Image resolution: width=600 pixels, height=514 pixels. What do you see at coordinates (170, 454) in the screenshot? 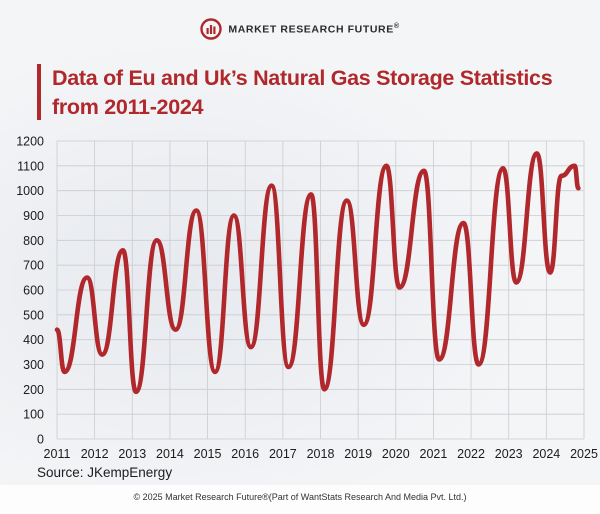
I see `x-tick-label-2014: 2014` at bounding box center [170, 454].